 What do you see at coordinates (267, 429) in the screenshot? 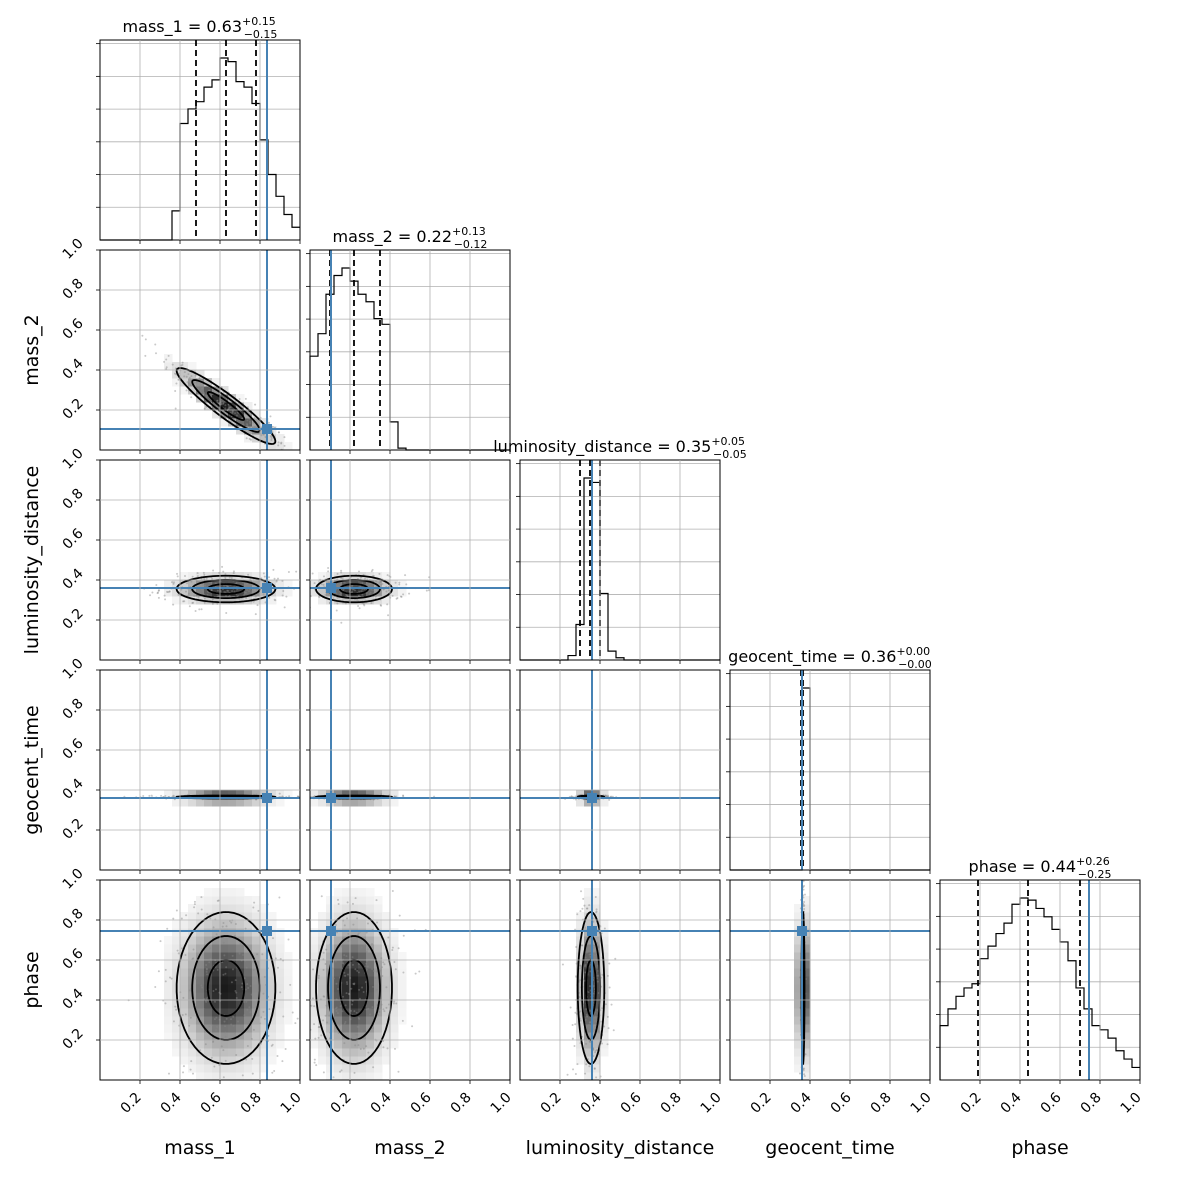
I see `truth-marker` at bounding box center [267, 429].